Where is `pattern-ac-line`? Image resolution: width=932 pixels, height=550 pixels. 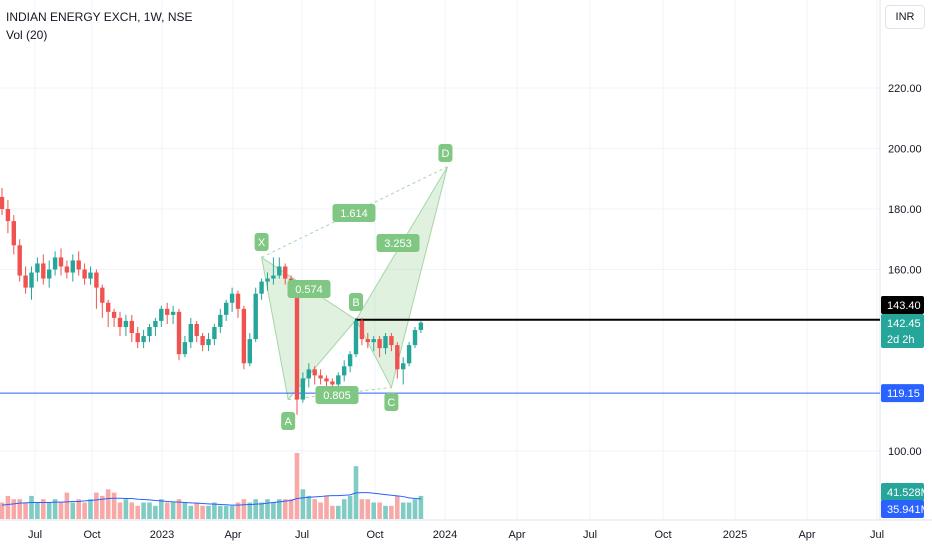 pattern-ac-line is located at coordinates (340, 393).